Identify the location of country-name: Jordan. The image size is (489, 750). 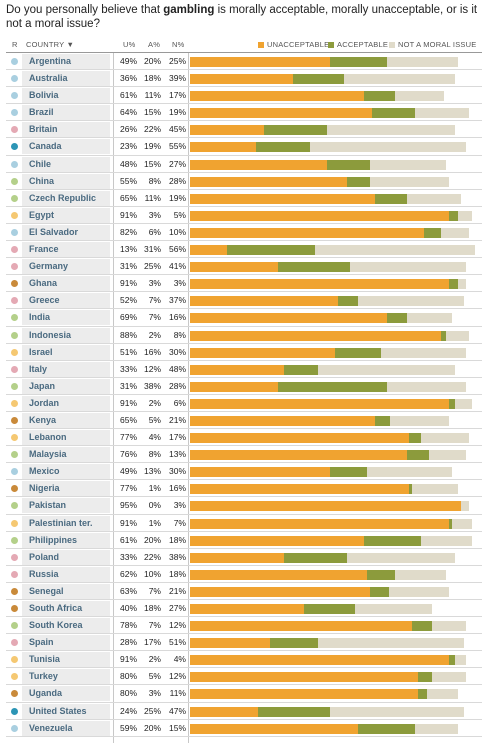
(44, 402).